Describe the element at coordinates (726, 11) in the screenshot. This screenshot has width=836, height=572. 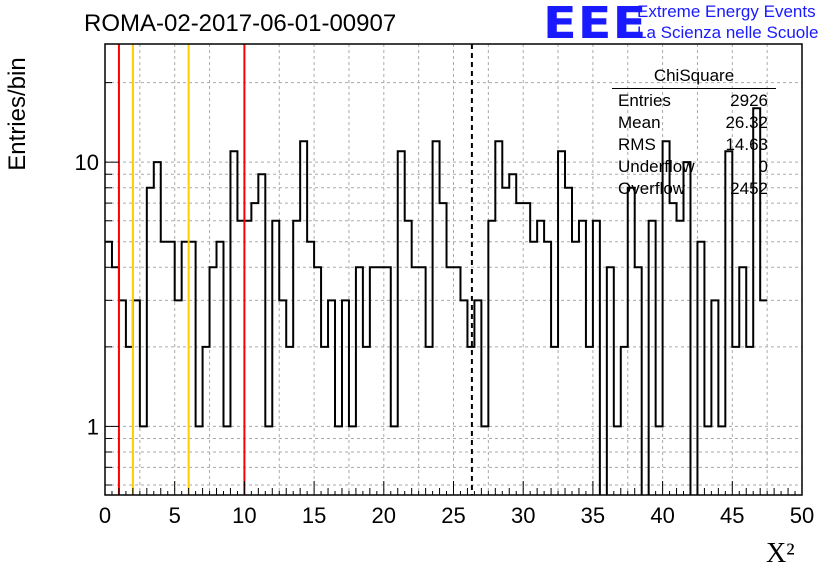
I see `logo-line1: Extreme Energy Events` at that location.